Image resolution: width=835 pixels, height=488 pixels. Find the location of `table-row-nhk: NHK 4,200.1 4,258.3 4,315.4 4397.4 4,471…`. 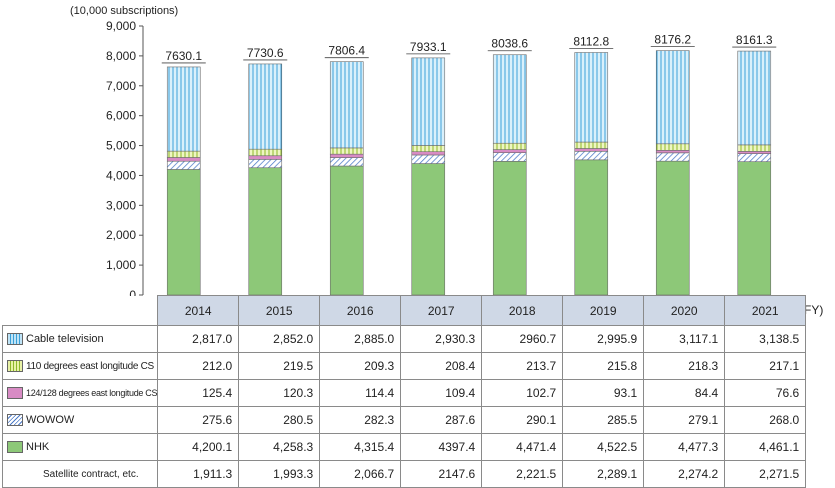

table-row-nhk: NHK 4,200.1 4,258.3 4,315.4 4397.4 4,471… is located at coordinates (404, 447).